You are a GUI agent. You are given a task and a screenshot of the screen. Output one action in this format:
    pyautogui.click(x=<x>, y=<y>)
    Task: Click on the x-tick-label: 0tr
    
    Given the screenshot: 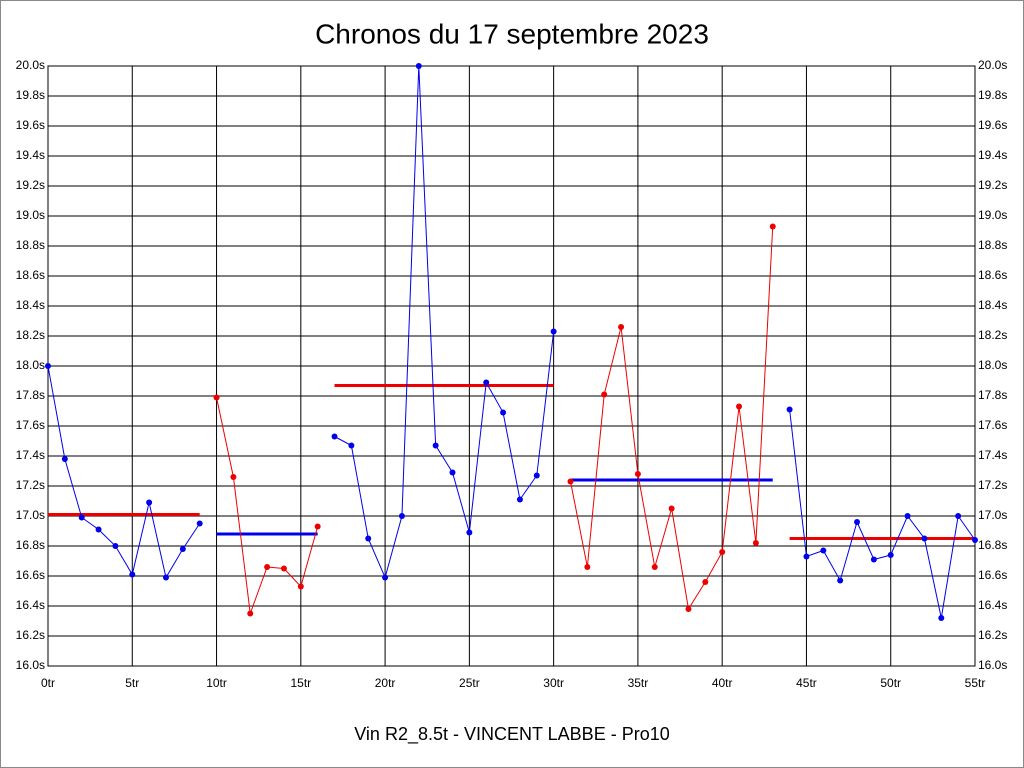 What is the action you would take?
    pyautogui.click(x=48, y=683)
    